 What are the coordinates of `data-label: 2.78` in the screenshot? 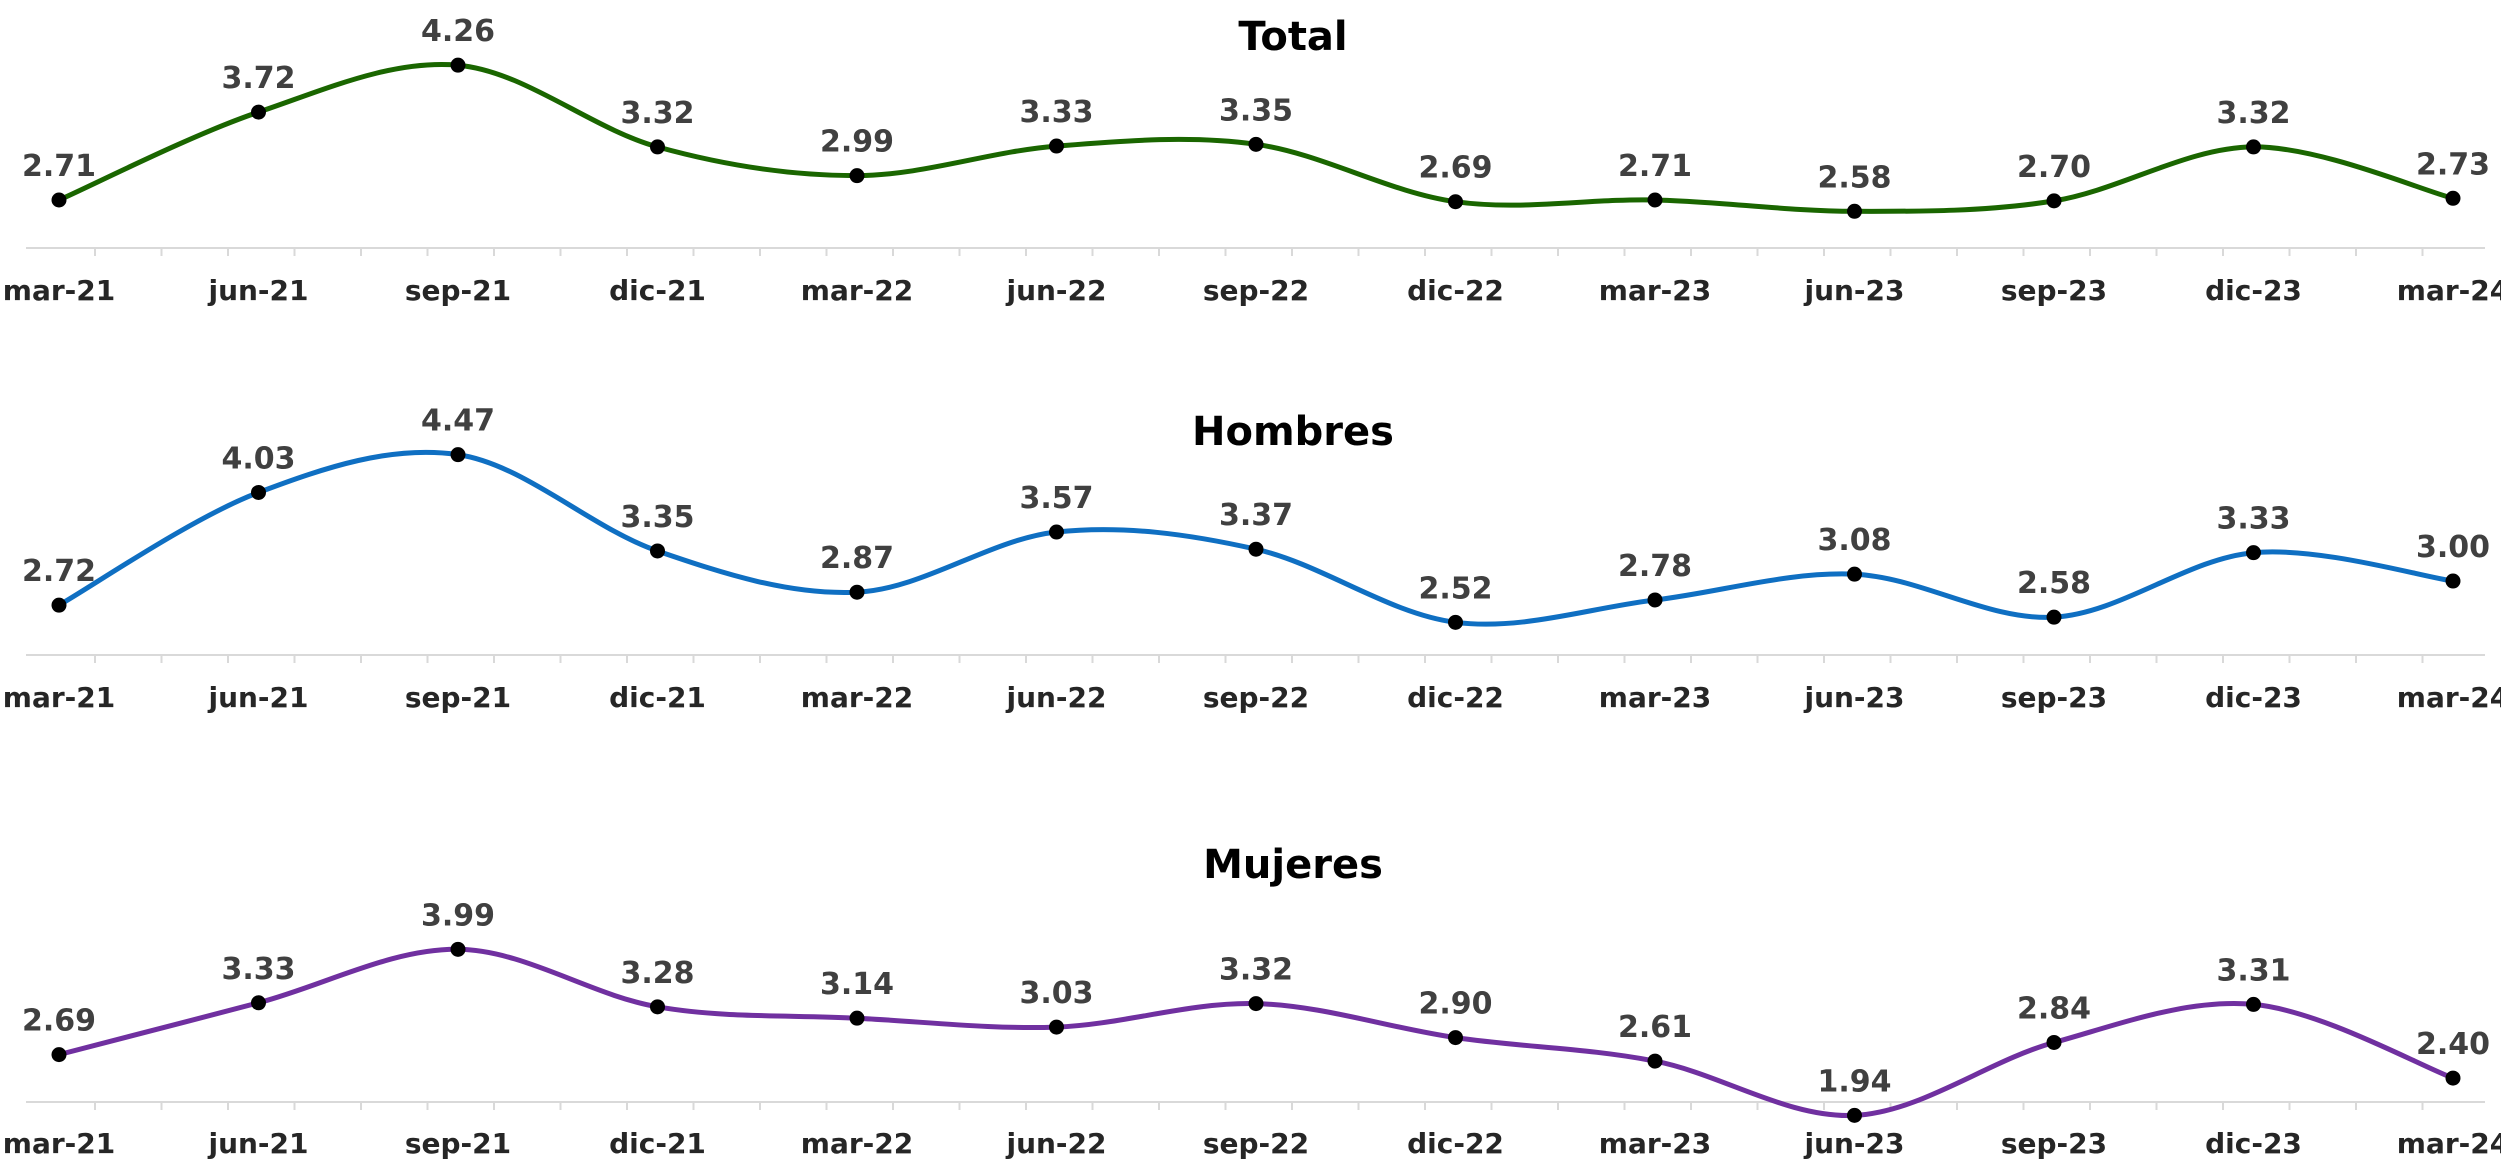 It's located at (1655, 566).